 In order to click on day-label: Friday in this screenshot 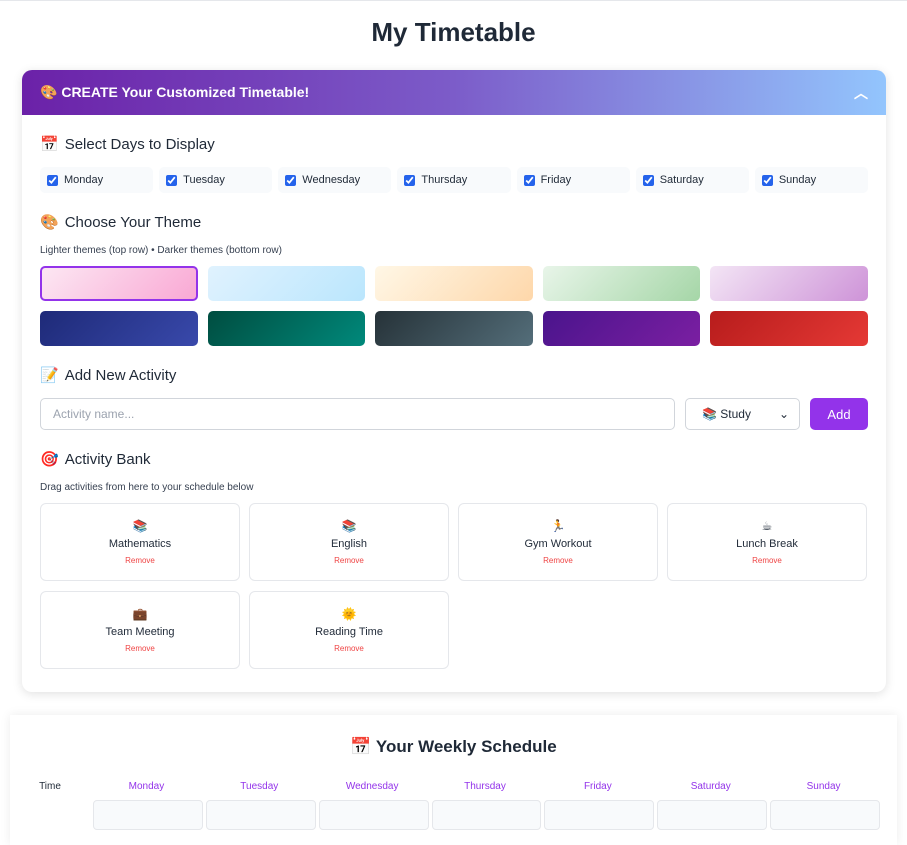, I will do `click(556, 180)`.